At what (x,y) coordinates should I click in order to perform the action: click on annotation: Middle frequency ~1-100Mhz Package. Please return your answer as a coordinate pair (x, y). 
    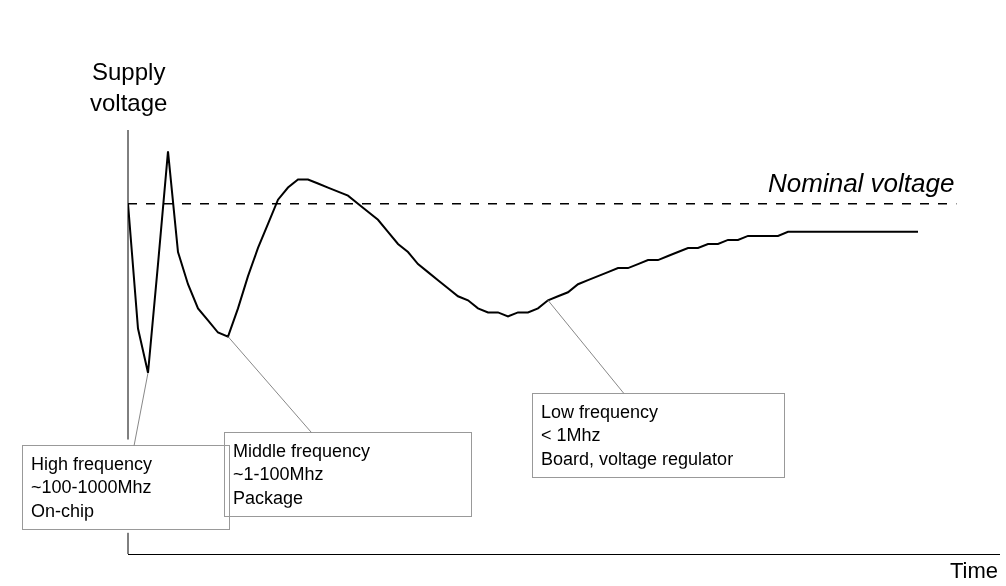
    Looking at the image, I should click on (302, 474).